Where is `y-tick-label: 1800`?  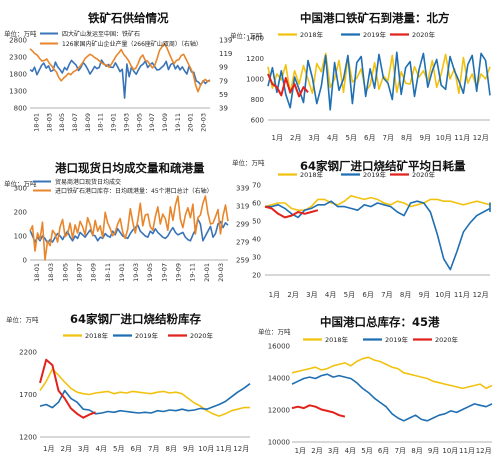
y-tick-label: 1800 is located at coordinates (18, 75).